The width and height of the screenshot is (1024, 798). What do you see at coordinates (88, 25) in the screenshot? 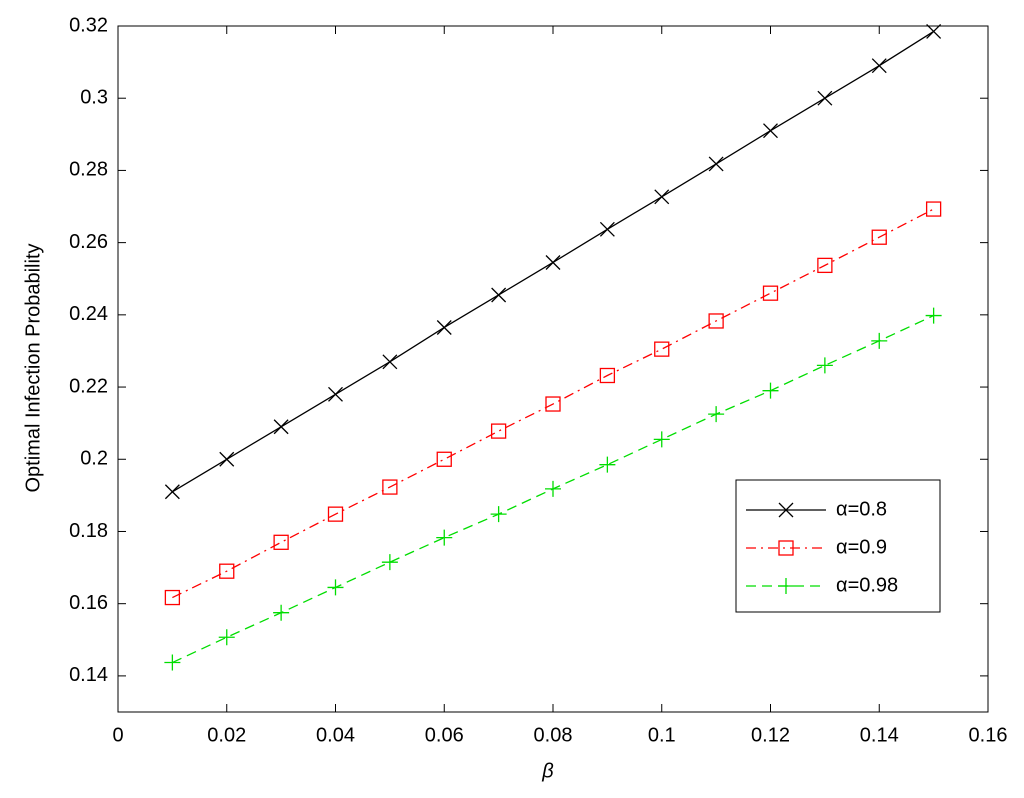
I see `y-tick-label: 0.32` at bounding box center [88, 25].